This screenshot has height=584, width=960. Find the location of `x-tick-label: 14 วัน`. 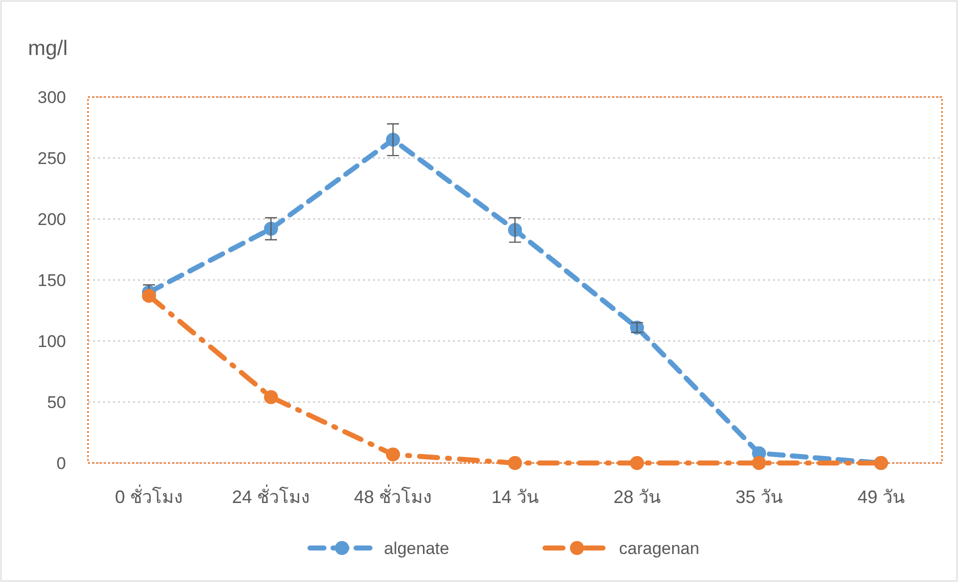

x-tick-label: 14 วัน is located at coordinates (515, 497).